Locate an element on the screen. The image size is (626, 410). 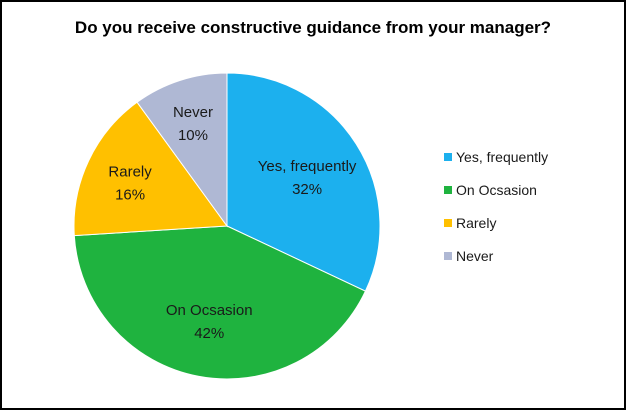
slice-label-yes-frequently: Yes, frequently is located at coordinates (307, 166).